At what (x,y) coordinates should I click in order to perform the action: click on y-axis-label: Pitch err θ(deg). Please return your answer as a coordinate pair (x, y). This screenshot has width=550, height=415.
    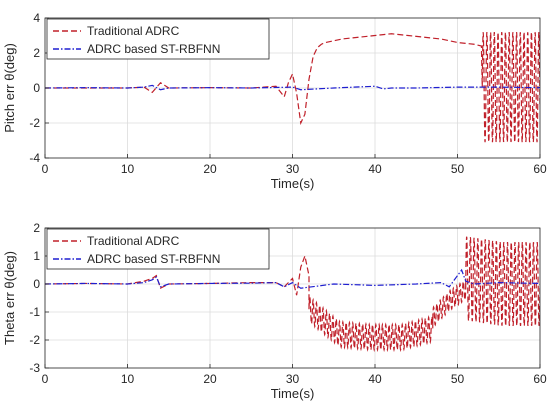
    Looking at the image, I should click on (9, 88).